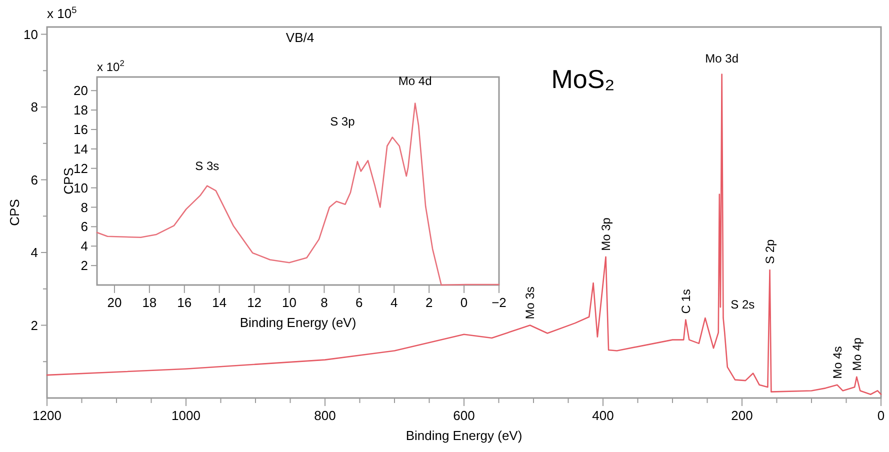 The image size is (889, 452). What do you see at coordinates (324, 302) in the screenshot?
I see `x-tick-label: 8` at bounding box center [324, 302].